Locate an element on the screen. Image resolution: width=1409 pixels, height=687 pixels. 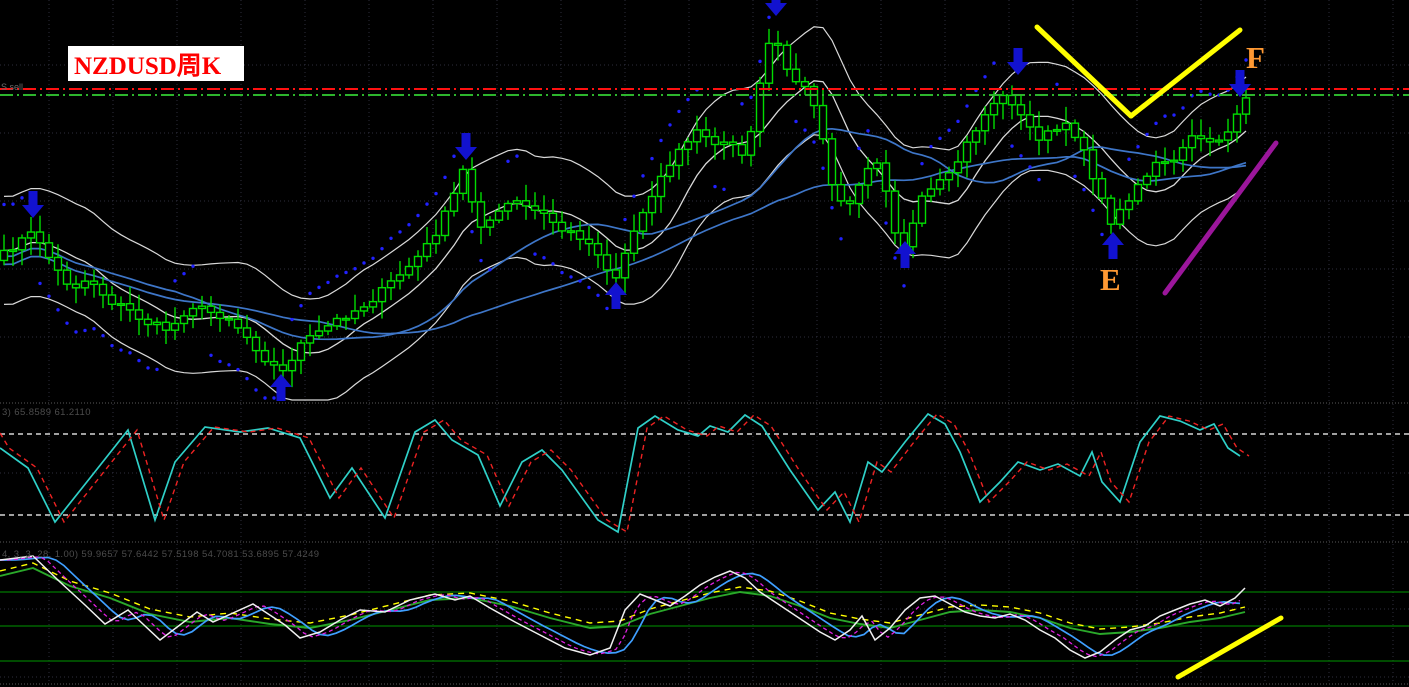
annotation-letter-e: E is located at coordinates (1110, 279).